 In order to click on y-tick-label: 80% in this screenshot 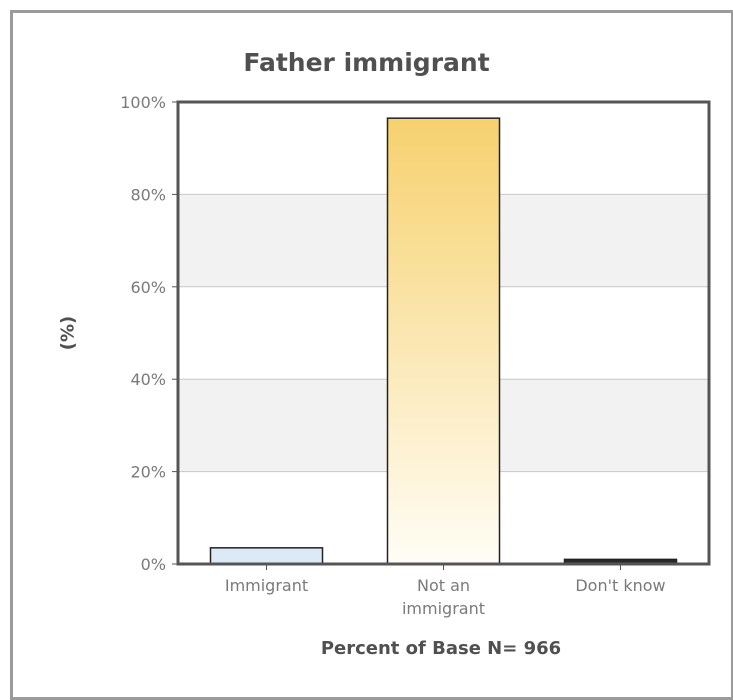, I will do `click(148, 194)`.